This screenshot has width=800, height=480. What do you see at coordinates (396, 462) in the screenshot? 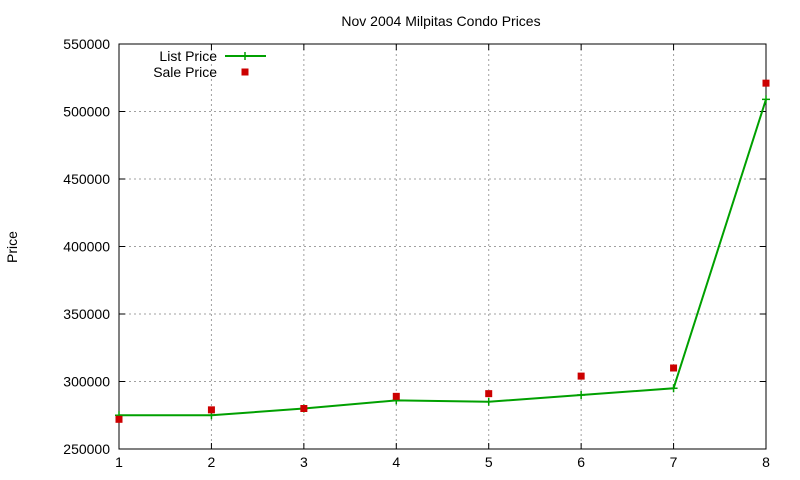
I see `x-tick-label: 4` at bounding box center [396, 462].